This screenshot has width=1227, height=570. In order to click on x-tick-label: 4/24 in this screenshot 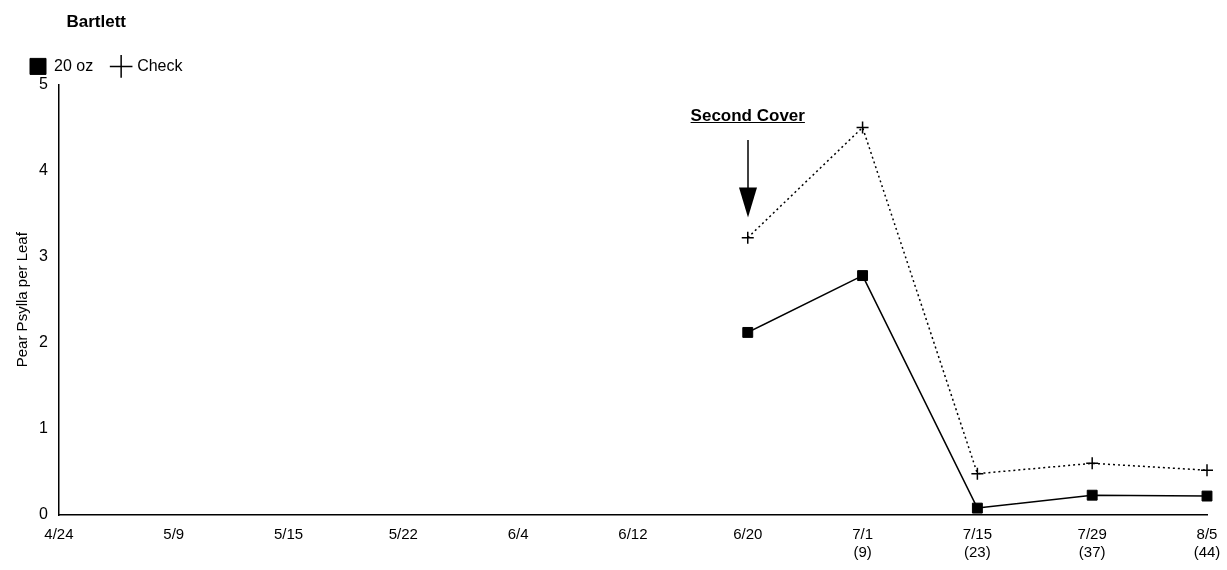, I will do `click(59, 534)`.